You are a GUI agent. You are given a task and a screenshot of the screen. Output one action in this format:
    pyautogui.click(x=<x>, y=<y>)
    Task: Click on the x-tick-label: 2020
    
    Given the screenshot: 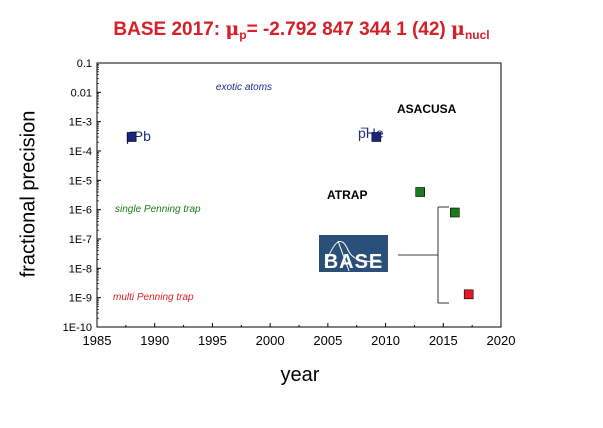 What is the action you would take?
    pyautogui.click(x=501, y=340)
    